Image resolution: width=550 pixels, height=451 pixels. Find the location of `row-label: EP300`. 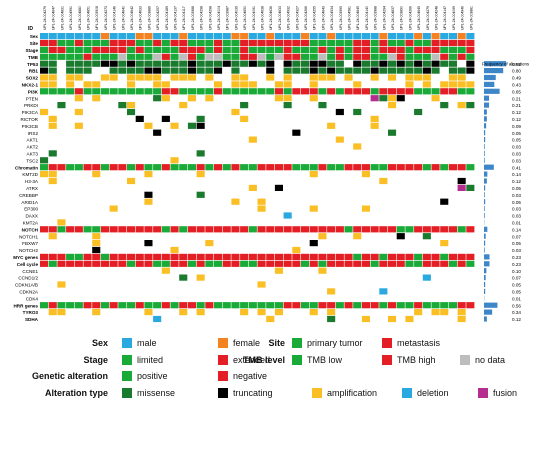

row-label: EP300 is located at coordinates (31, 209).